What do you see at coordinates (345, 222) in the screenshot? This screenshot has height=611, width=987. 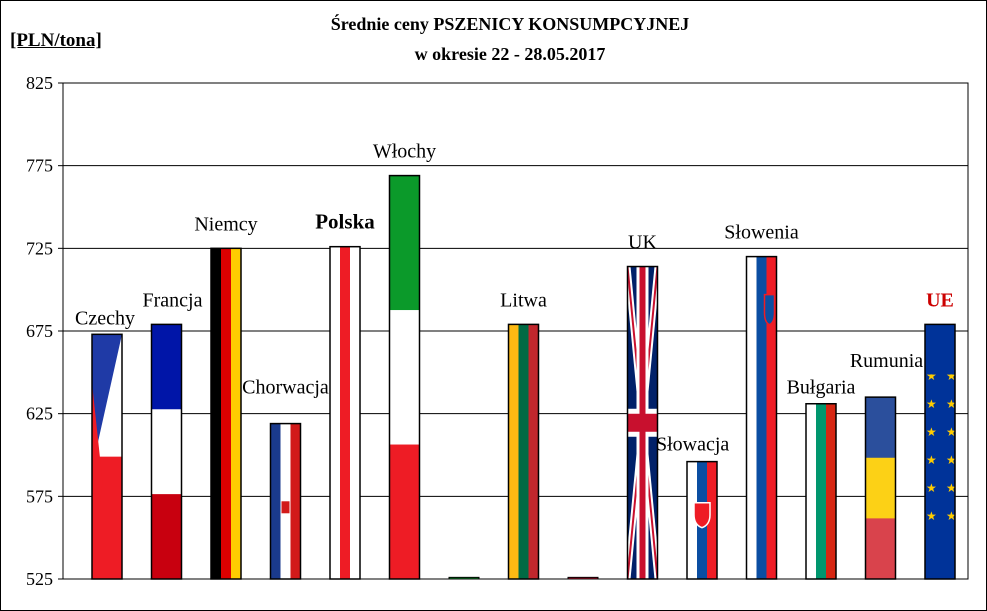 I see `data-label-polska: Polska` at bounding box center [345, 222].